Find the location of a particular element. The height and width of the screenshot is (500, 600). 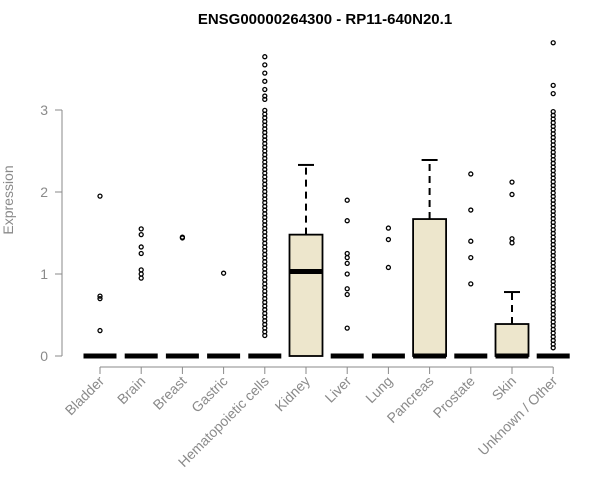

y-axis: 0 1 2 3 is located at coordinates (51, 233).